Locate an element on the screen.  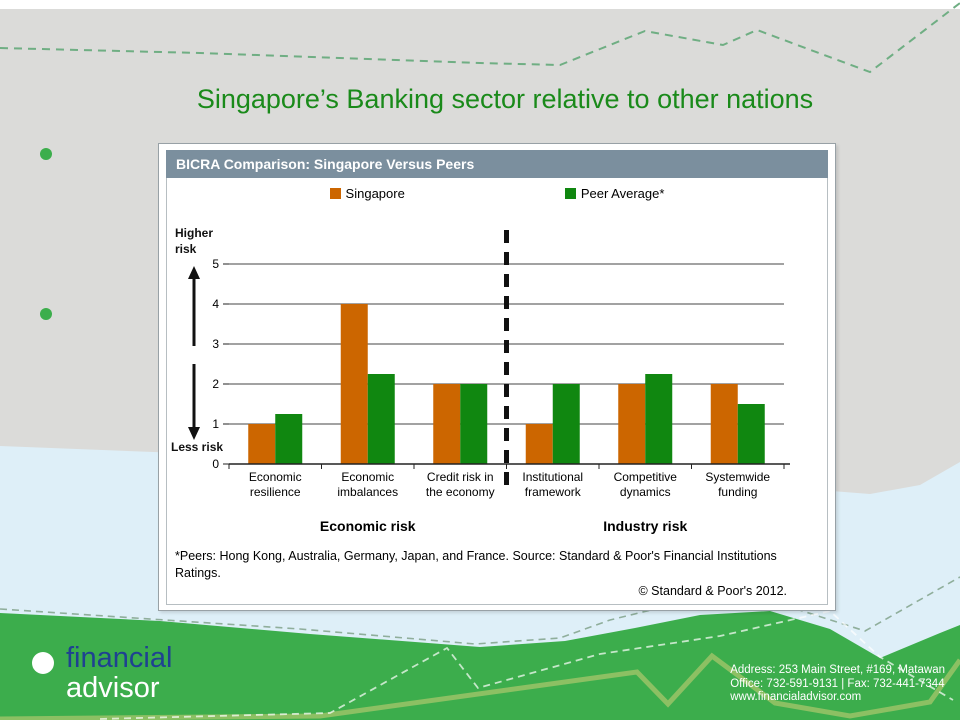
legend-item-peer-average: Peer Average* is located at coordinates (614, 193).